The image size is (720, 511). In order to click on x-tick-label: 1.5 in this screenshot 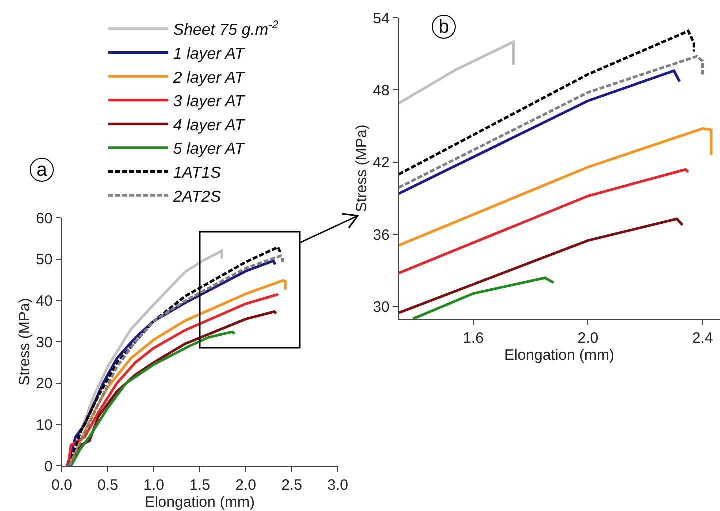, I will do `click(200, 485)`.